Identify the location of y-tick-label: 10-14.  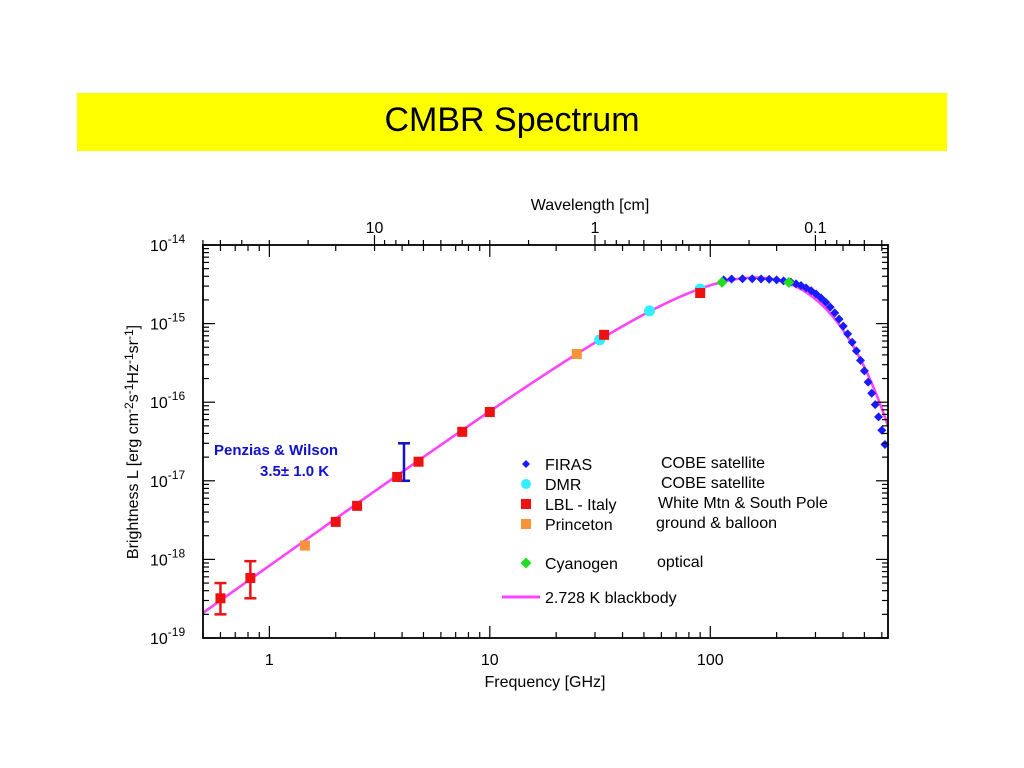
(167, 243).